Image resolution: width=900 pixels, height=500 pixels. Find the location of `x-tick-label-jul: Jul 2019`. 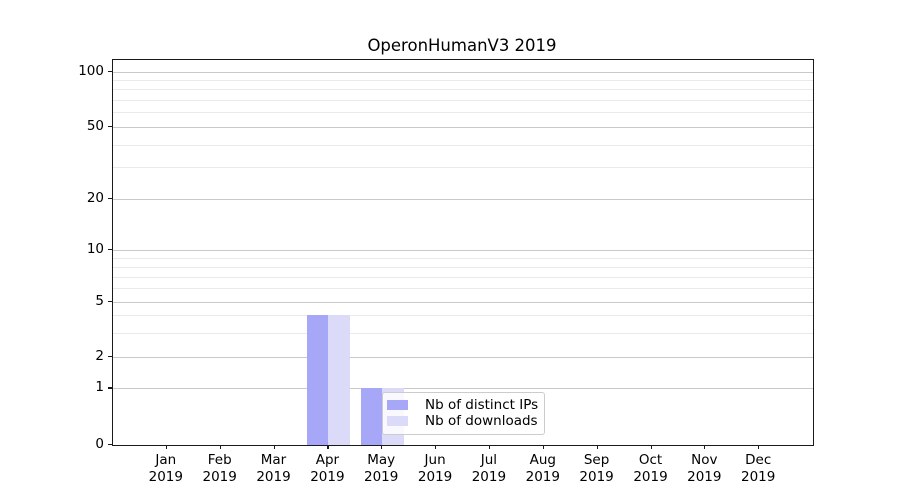

x-tick-label-jul: Jul 2019 is located at coordinates (489, 469).